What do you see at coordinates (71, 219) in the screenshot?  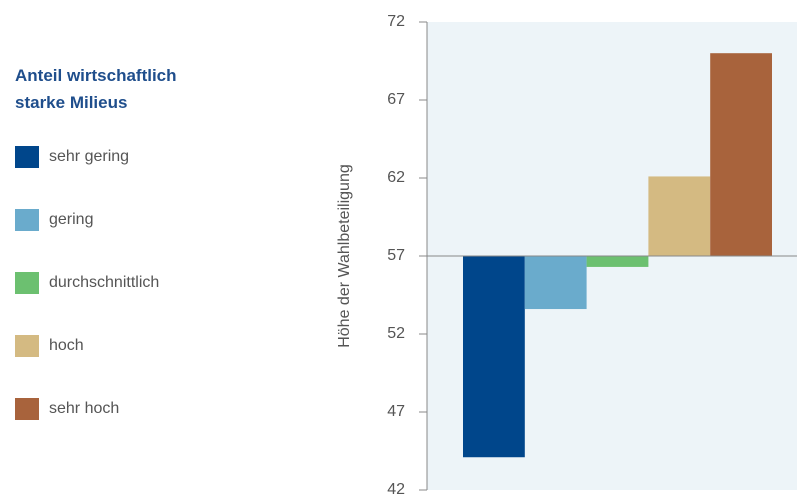 I see `legend-label: gering` at bounding box center [71, 219].